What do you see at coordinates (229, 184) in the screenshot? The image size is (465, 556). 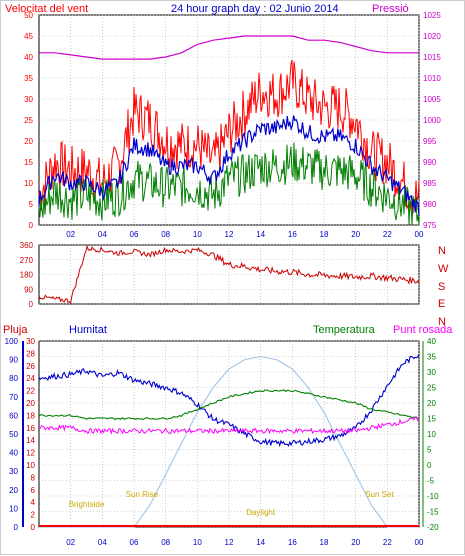 I see `wind-low-series` at bounding box center [229, 184].